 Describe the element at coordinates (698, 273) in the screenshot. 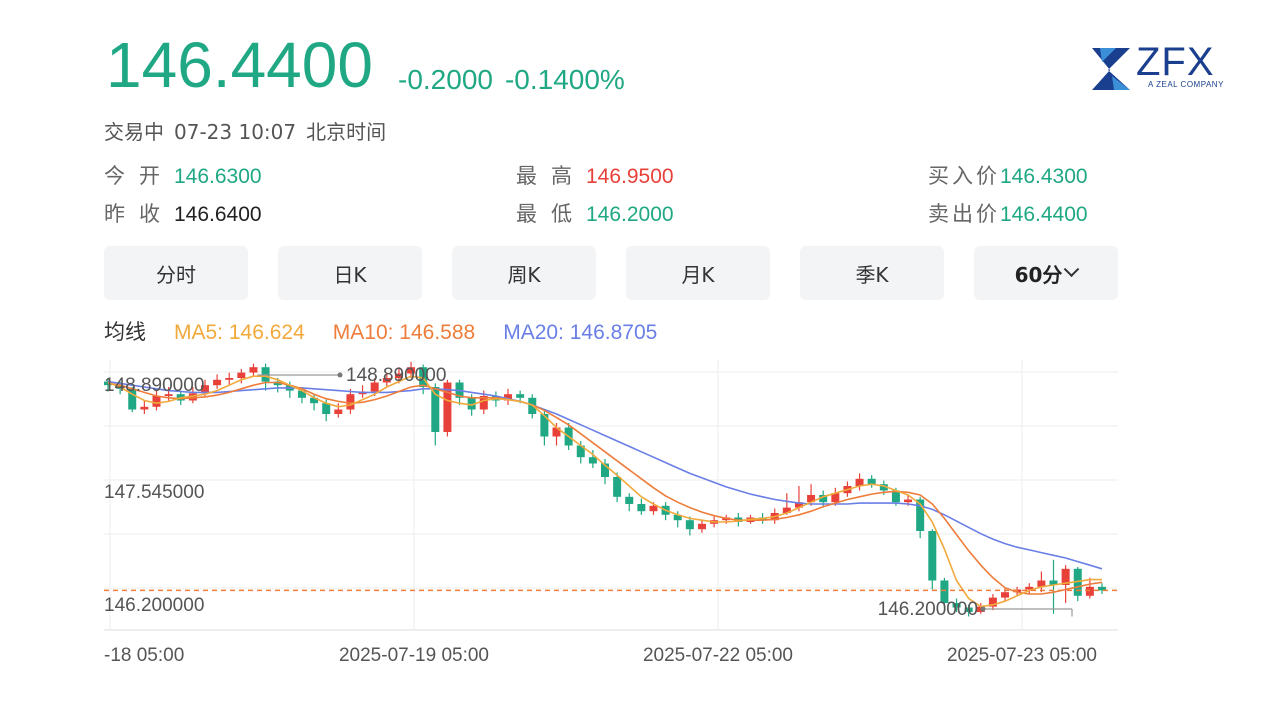

I see `tab-monthly: 月K` at that location.